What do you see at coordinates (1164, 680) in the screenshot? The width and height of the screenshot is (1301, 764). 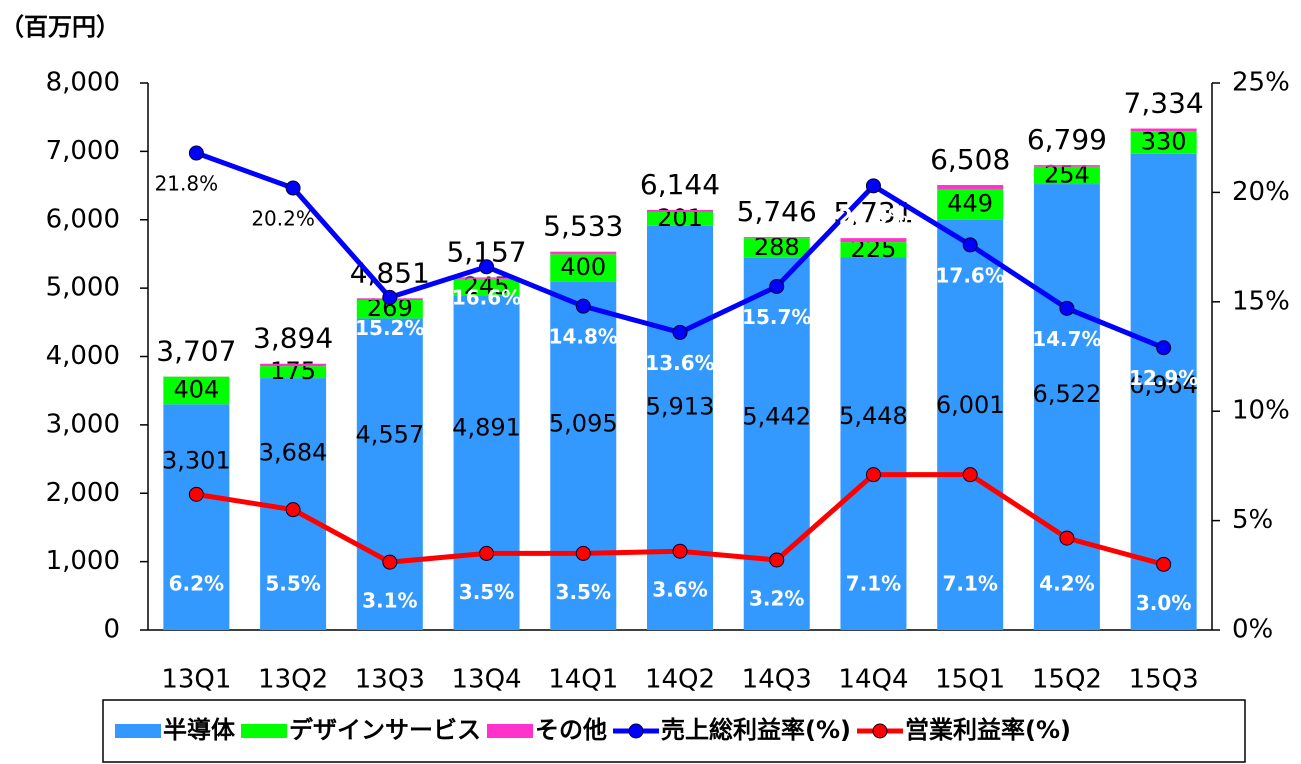 I see `x-tick-label: 15Q3` at bounding box center [1164, 680].